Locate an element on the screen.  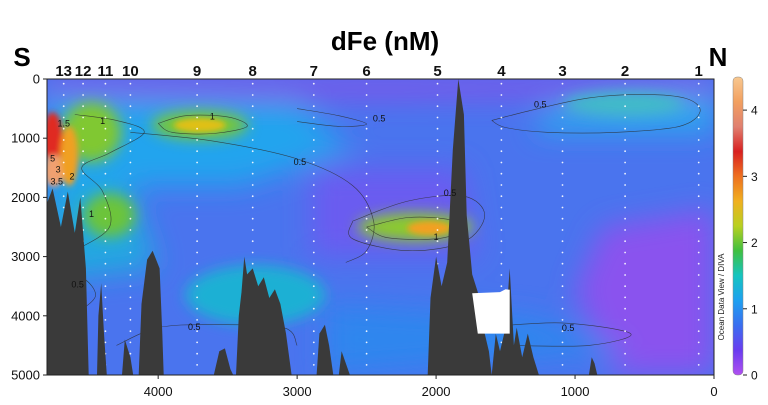
x-tick-label: 0 is located at coordinates (713, 391).